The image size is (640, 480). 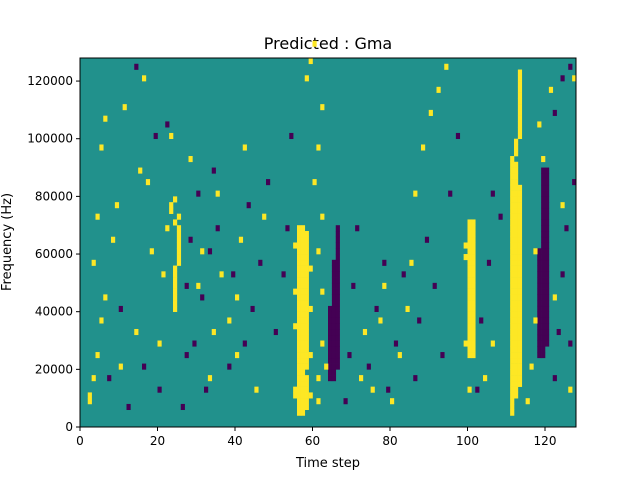 What do you see at coordinates (157, 441) in the screenshot?
I see `x-tick-label: 20` at bounding box center [157, 441].